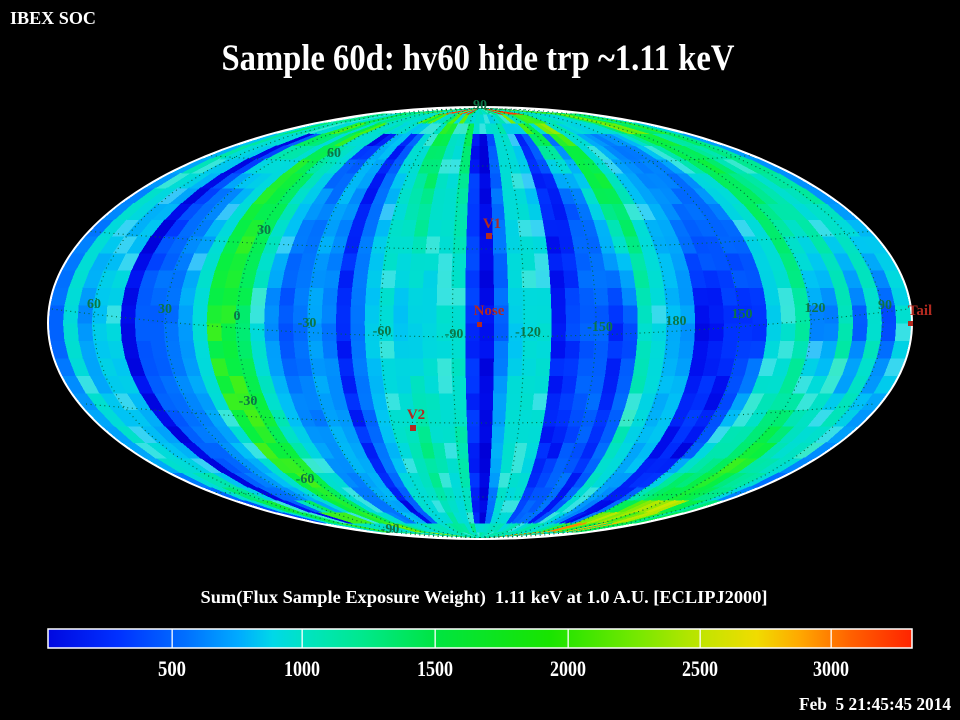 Image resolution: width=960 pixels, height=720 pixels. What do you see at coordinates (492, 224) in the screenshot?
I see `svg-text: V1` at bounding box center [492, 224].